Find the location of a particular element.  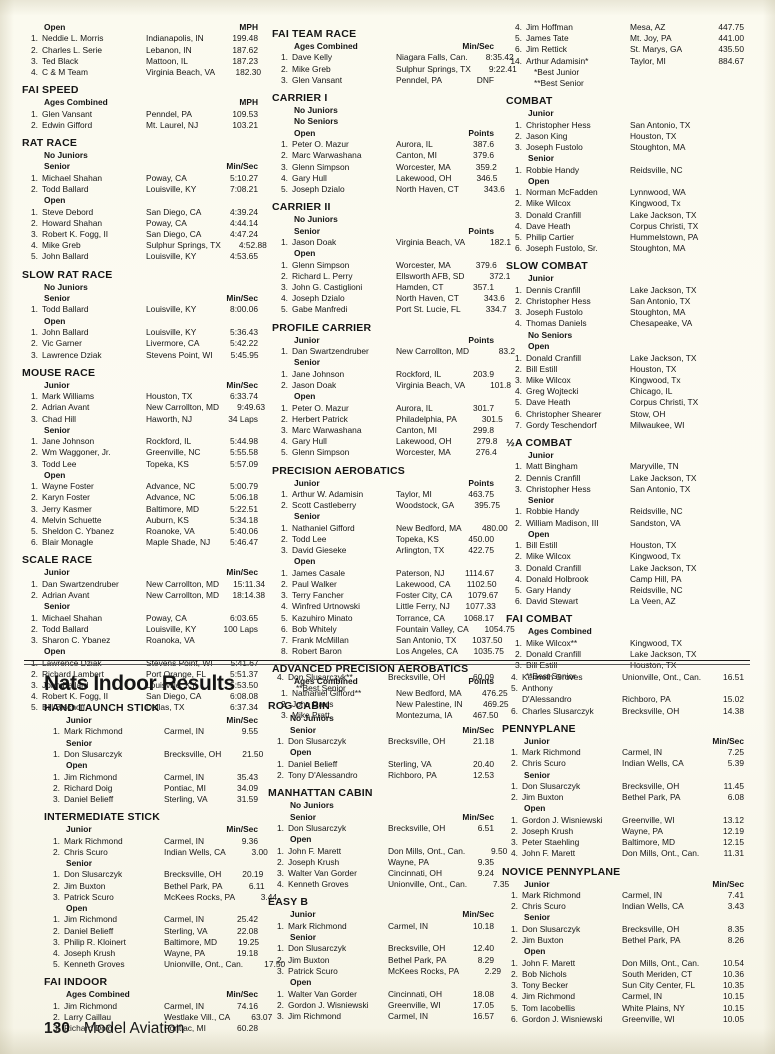

competitor-city: McKees Rocks, PA is located at coordinates (200, 896).